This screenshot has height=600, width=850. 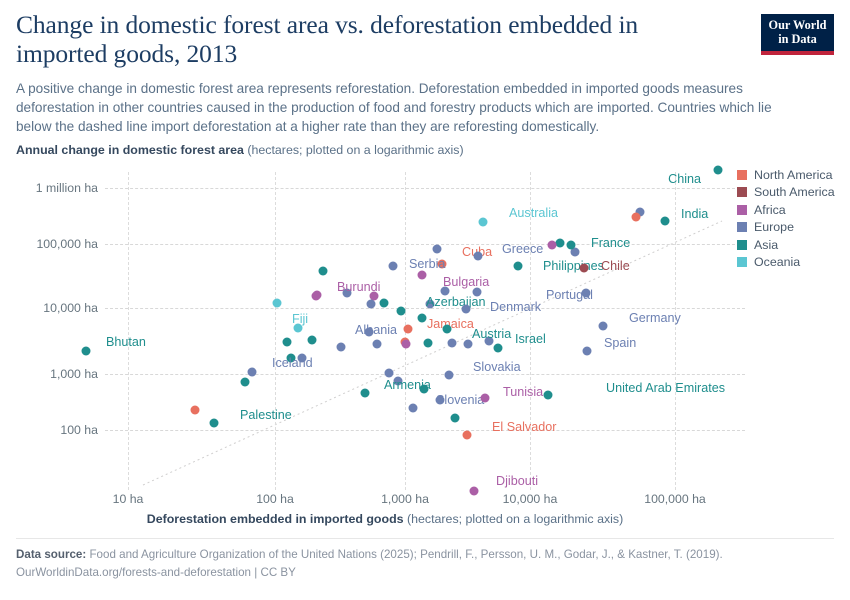 What do you see at coordinates (611, 243) in the screenshot?
I see `data-point-label: France` at bounding box center [611, 243].